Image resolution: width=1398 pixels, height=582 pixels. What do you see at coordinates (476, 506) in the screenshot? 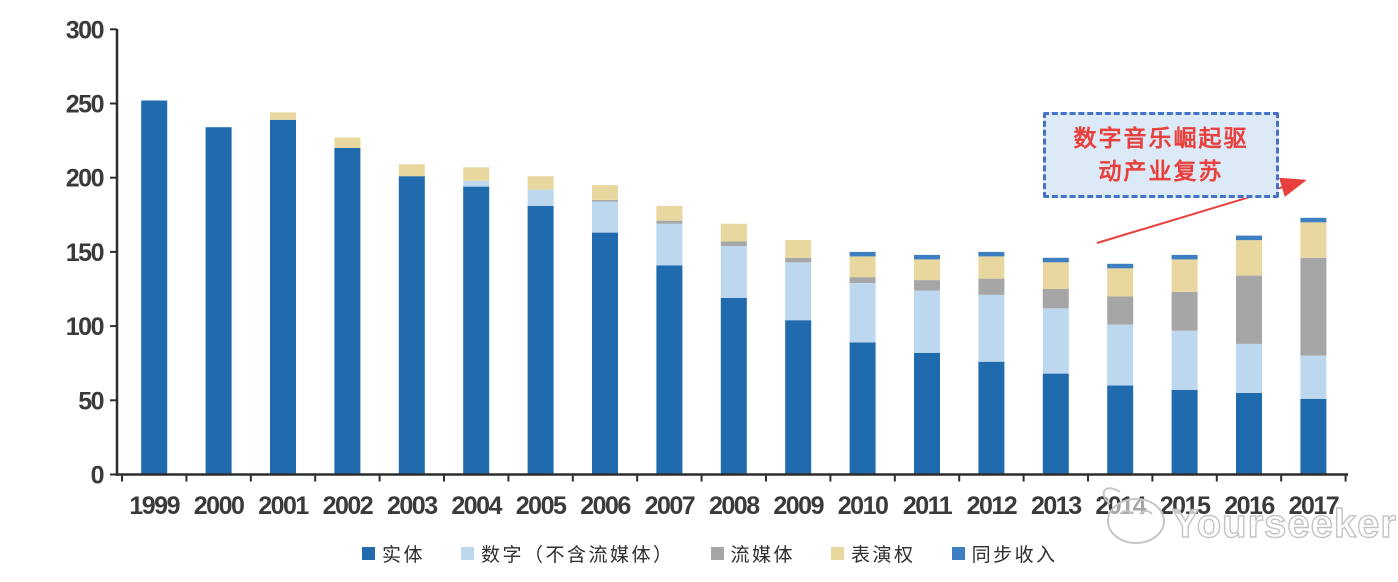
I see `x-tick-label: 2004` at bounding box center [476, 506].